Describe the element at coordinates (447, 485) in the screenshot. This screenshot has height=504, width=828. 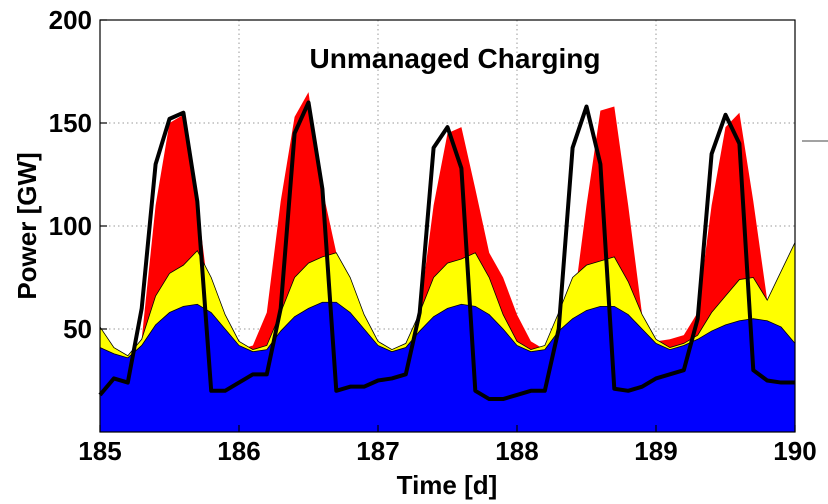
I see `x-axis-label: Time [d]` at that location.